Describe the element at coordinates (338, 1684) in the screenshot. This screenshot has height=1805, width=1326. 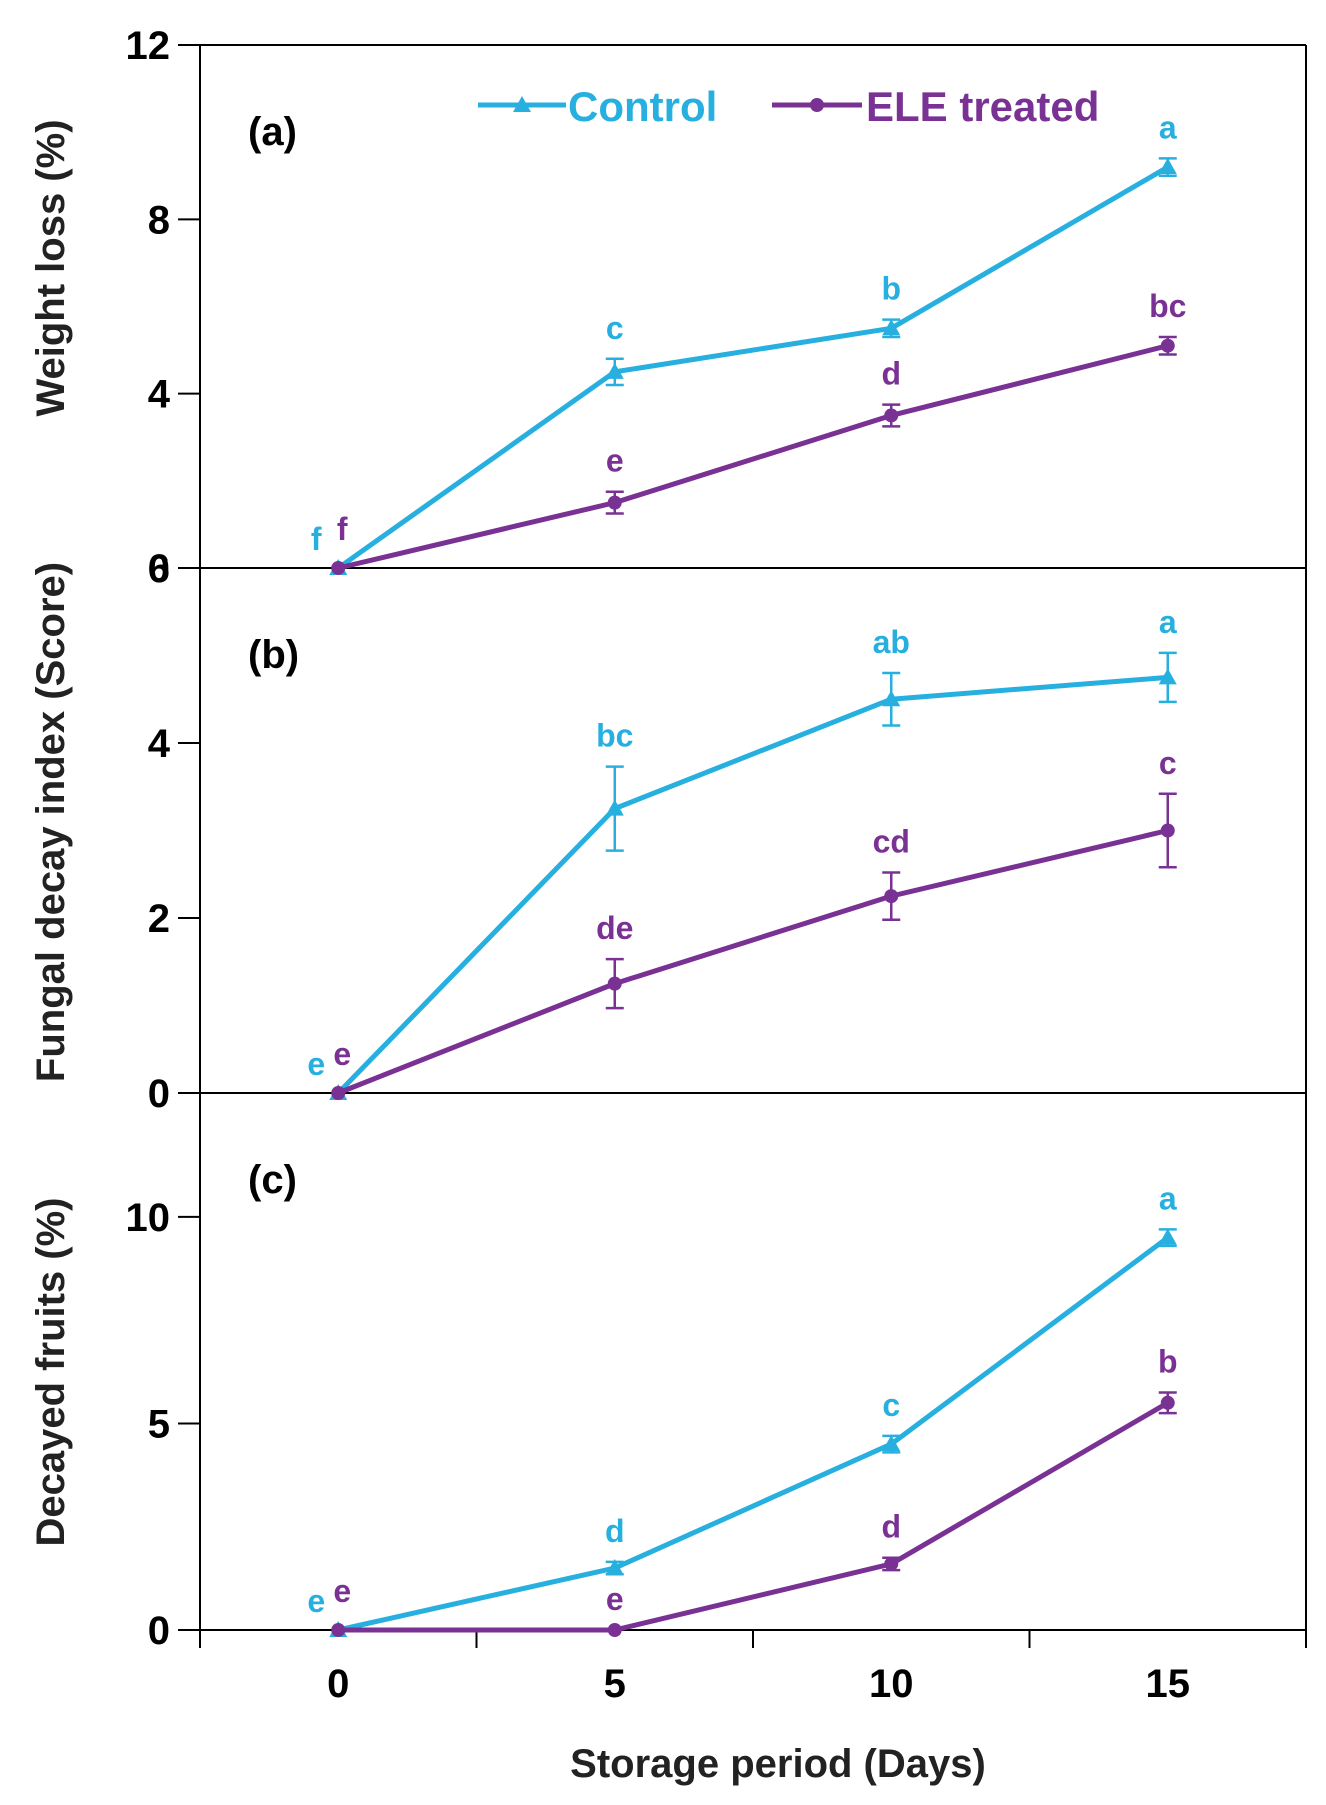
I see `x-tick-label: 0` at that location.